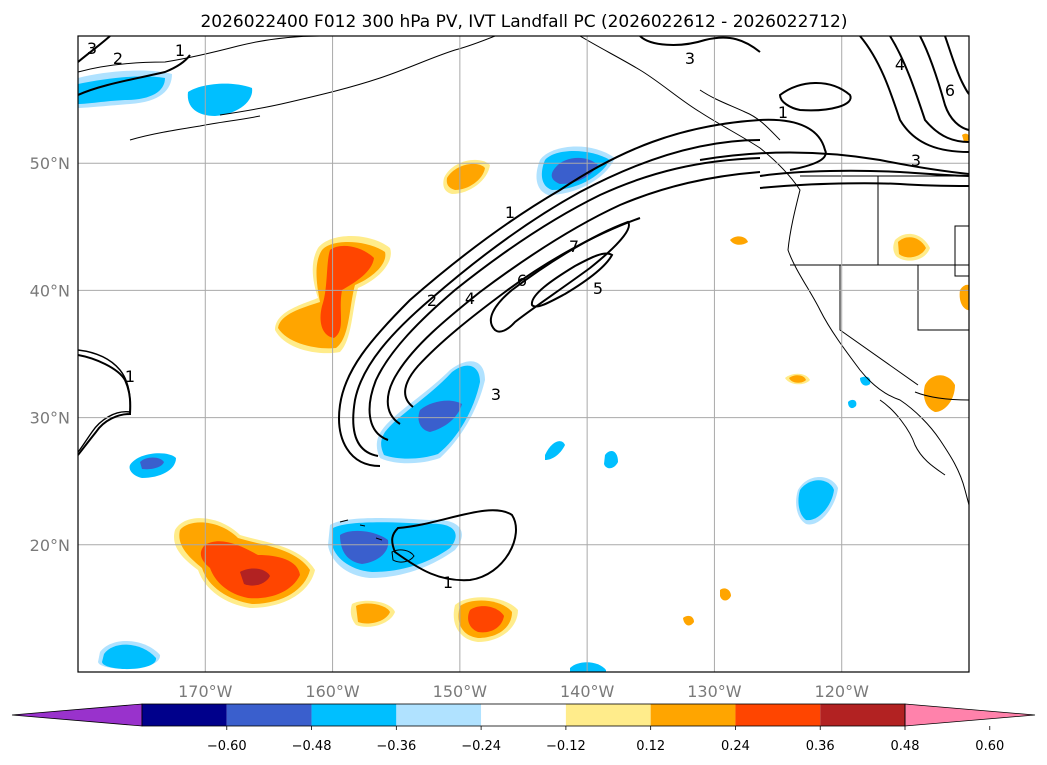 This screenshot has width=1047, height=765. What do you see at coordinates (566, 746) in the screenshot?
I see `colorbar-tick-label: −0.12` at bounding box center [566, 746].